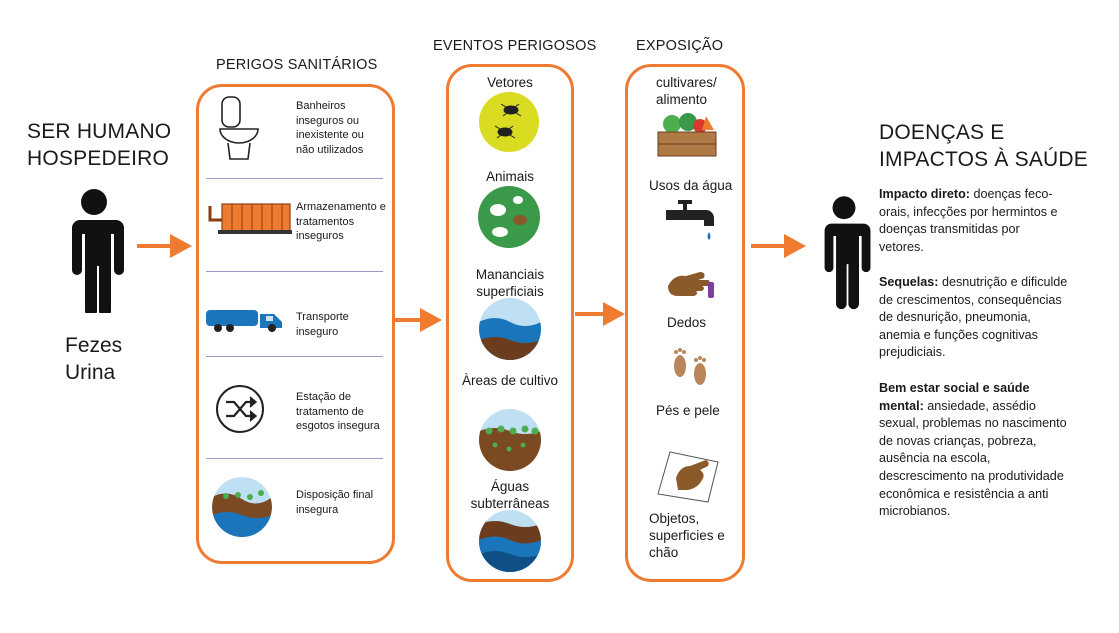 The height and width of the screenshot is (633, 1119). Describe the element at coordinates (510, 495) in the screenshot. I see `events-item-groundwater: Águas subterrâneas` at that location.